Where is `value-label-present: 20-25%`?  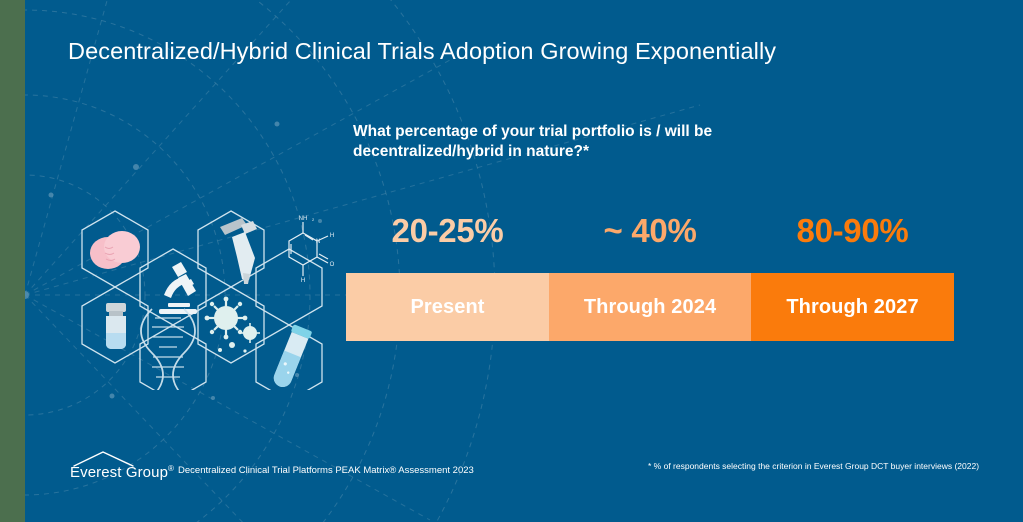
value-label-present: 20-25% is located at coordinates (447, 230).